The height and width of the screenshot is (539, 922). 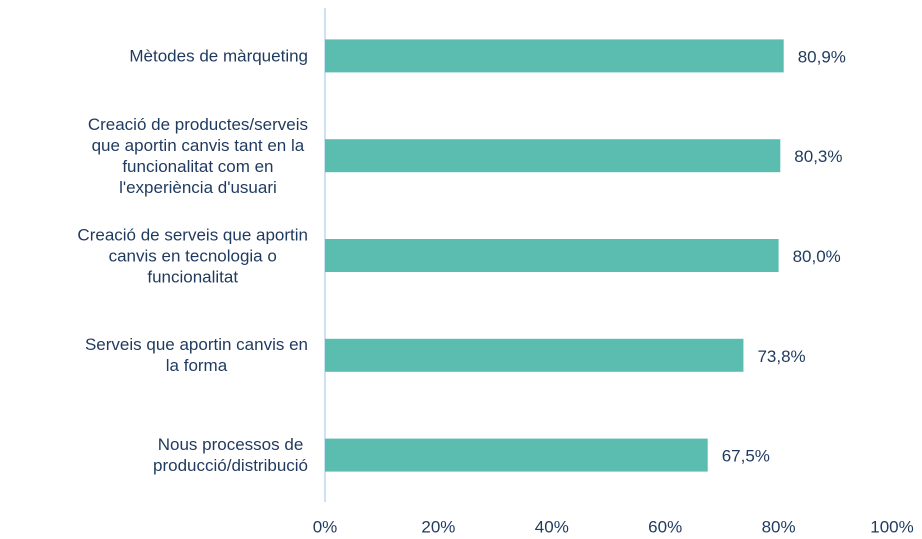 I want to click on value-label: 73,8%, so click(x=781, y=356).